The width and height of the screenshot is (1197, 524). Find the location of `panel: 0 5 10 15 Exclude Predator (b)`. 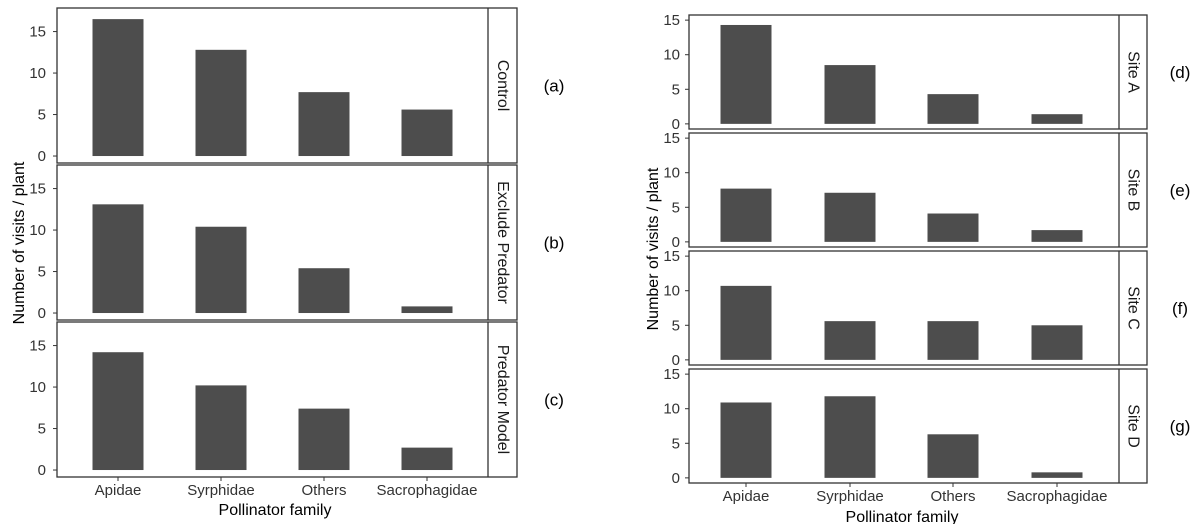

panel: 0 5 10 15 Exclude Predator (b) is located at coordinates (297, 243).